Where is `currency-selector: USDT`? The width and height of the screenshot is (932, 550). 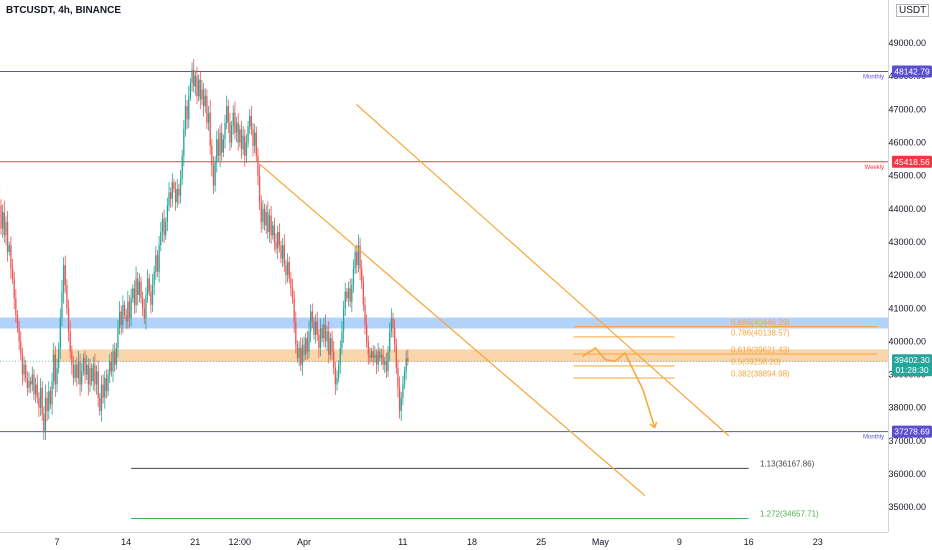
currency-selector: USDT is located at coordinates (913, 10).